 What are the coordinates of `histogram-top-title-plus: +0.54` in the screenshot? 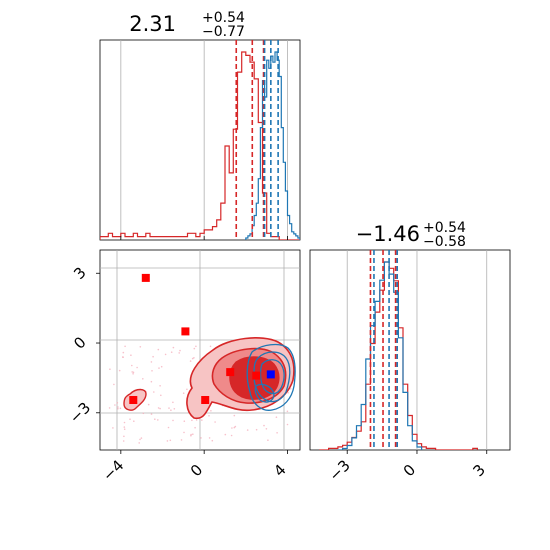 It's located at (223, 18).